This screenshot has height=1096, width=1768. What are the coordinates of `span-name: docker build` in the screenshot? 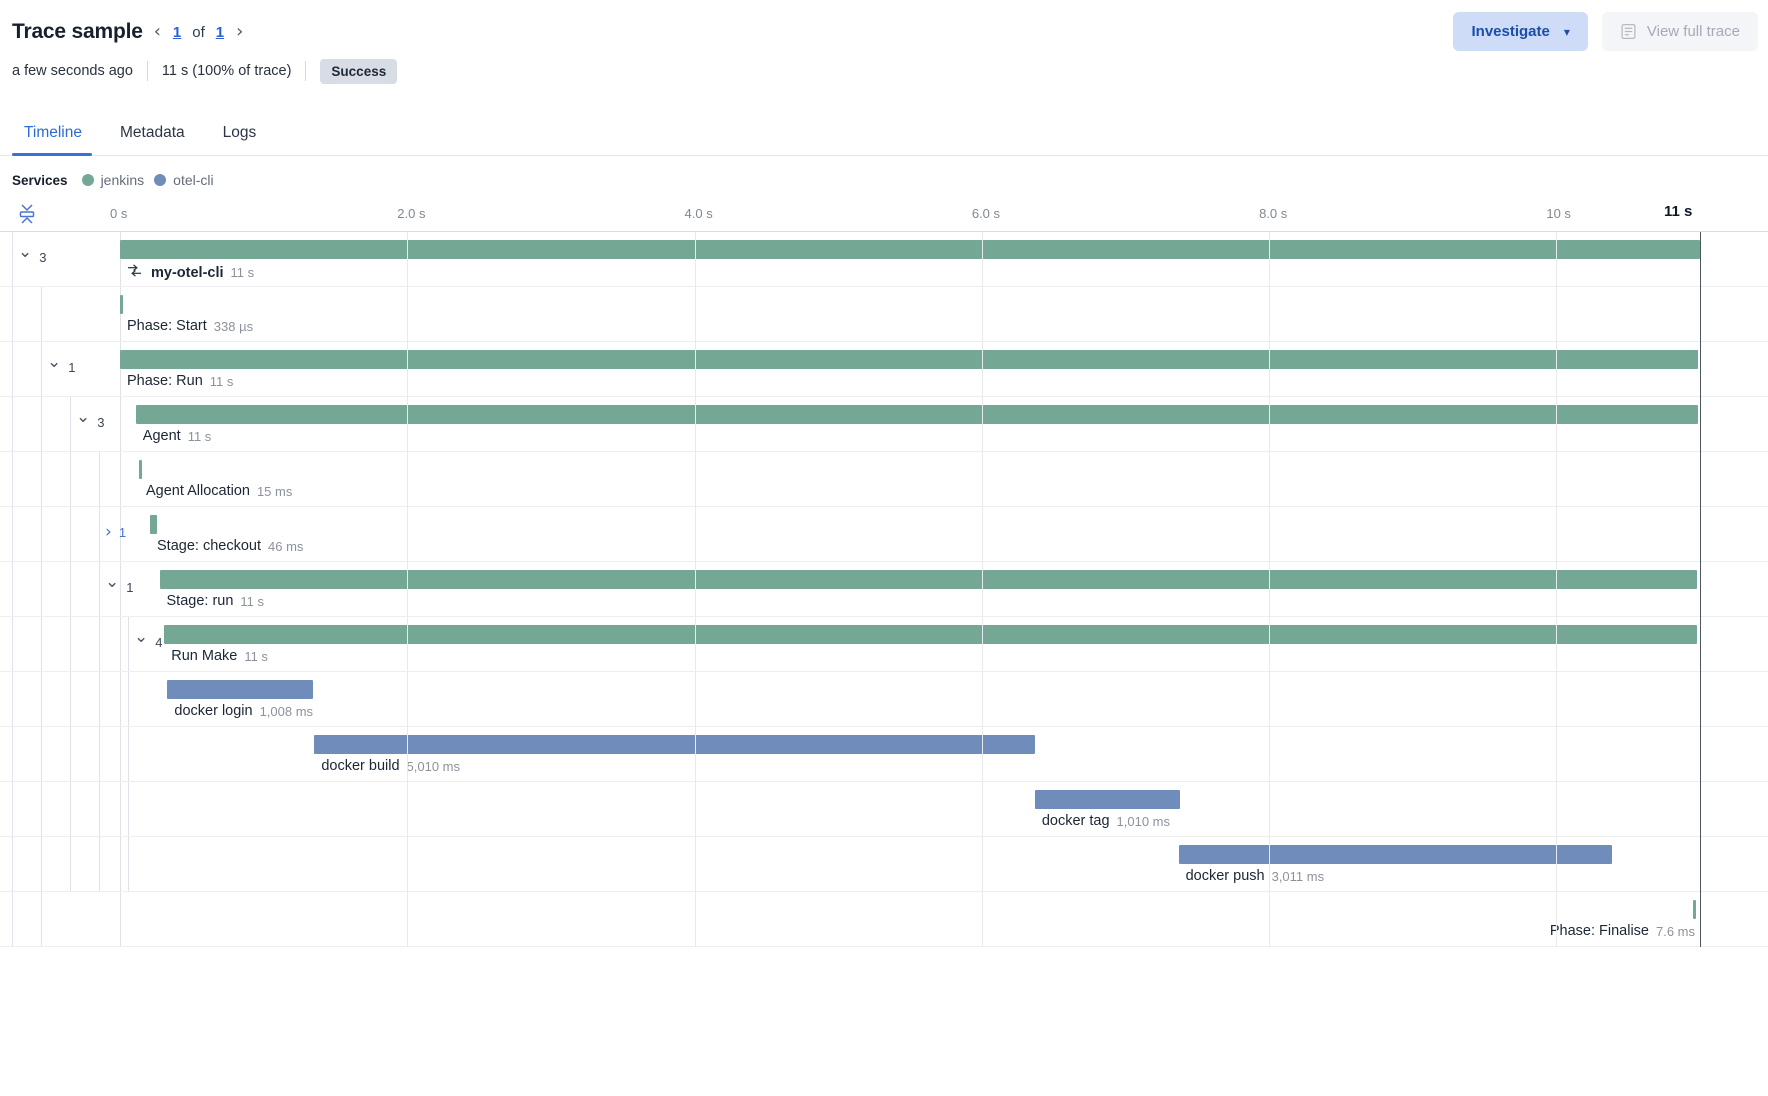 It's located at (360, 766).